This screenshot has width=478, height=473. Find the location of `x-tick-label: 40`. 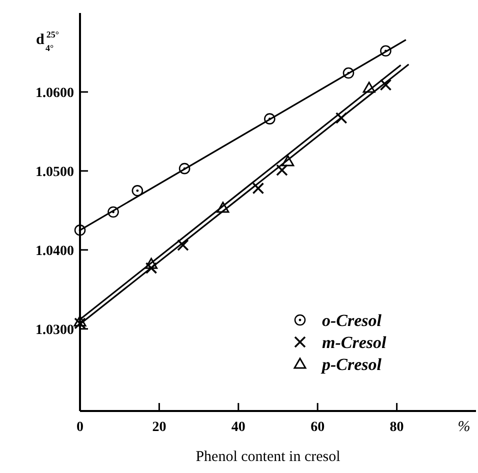

x-tick-label: 40 is located at coordinates (238, 427).